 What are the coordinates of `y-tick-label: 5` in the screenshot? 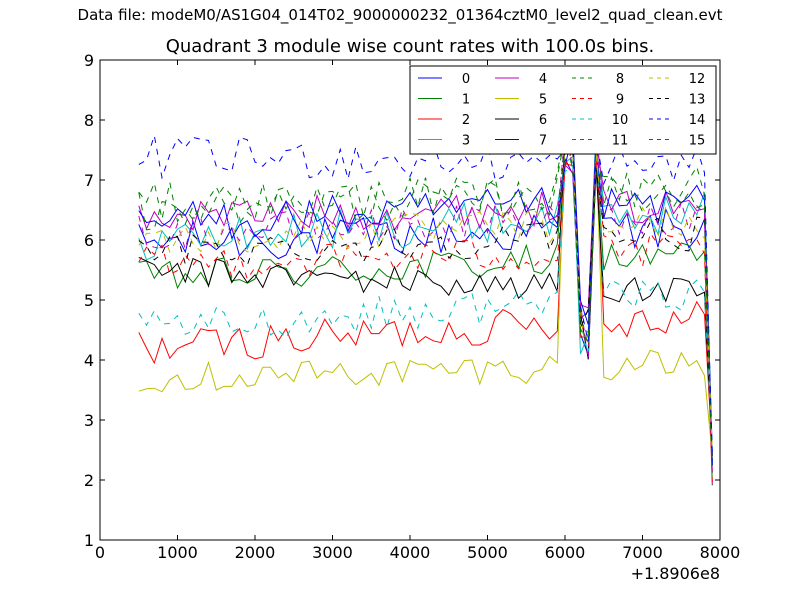 It's located at (89, 300).